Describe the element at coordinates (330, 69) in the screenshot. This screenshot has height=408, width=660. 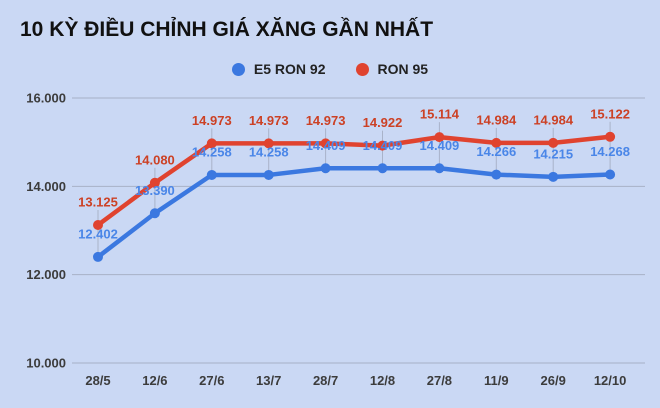
I see `chart-legend: E5 RON 92 RON 95` at that location.